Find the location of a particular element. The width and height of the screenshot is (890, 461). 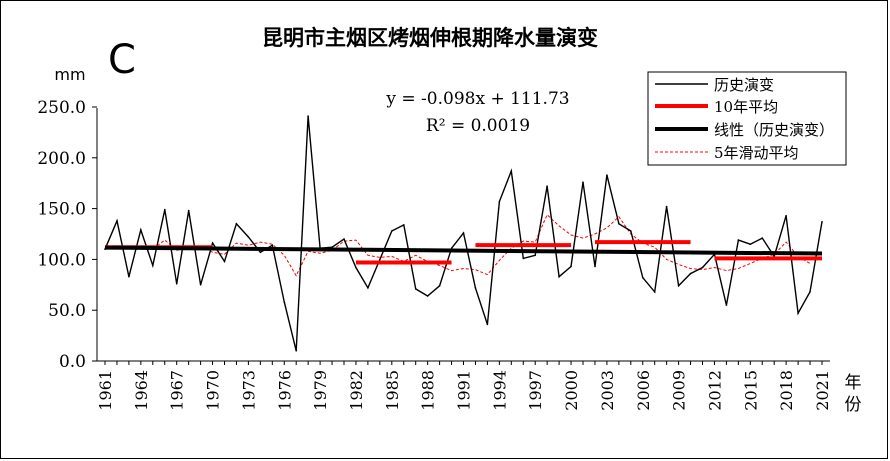

legend-label-history: 历史演变 is located at coordinates (744, 85).